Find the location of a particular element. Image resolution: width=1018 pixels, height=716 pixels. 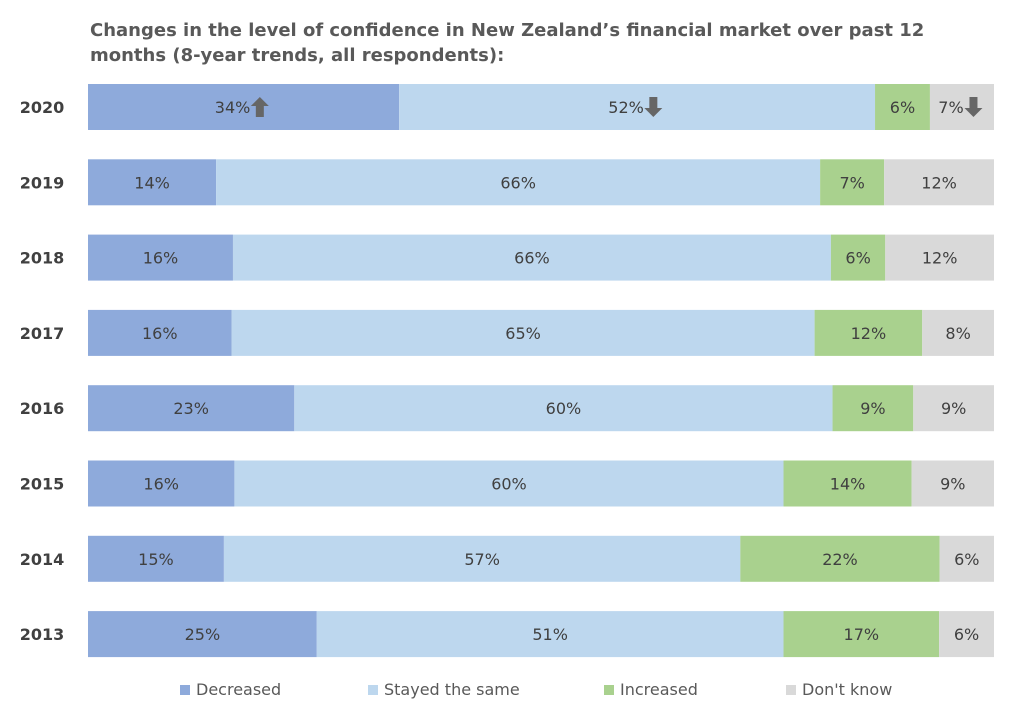

bar-segment-2016-don-t-know is located at coordinates (953, 408).